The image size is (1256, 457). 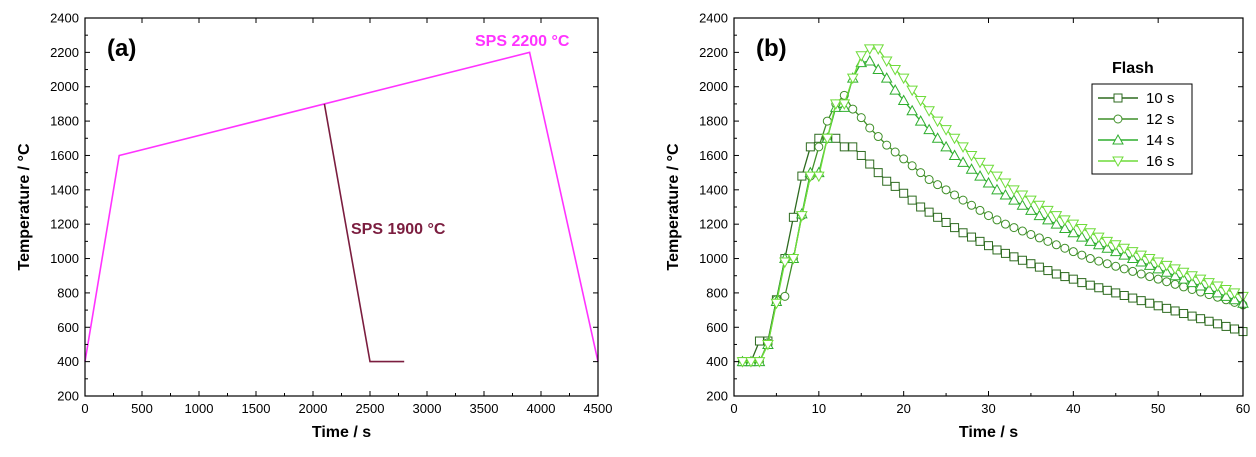 What do you see at coordinates (541, 408) in the screenshot?
I see `x-tick-label: 4000` at bounding box center [541, 408].